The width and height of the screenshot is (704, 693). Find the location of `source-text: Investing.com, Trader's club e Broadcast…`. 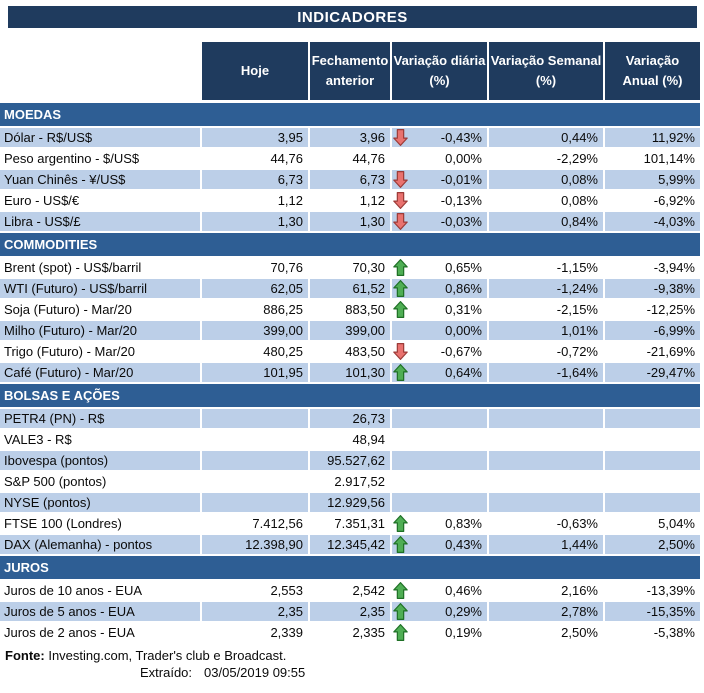

source-text: Investing.com, Trader's club e Broadcast… is located at coordinates (165, 655).